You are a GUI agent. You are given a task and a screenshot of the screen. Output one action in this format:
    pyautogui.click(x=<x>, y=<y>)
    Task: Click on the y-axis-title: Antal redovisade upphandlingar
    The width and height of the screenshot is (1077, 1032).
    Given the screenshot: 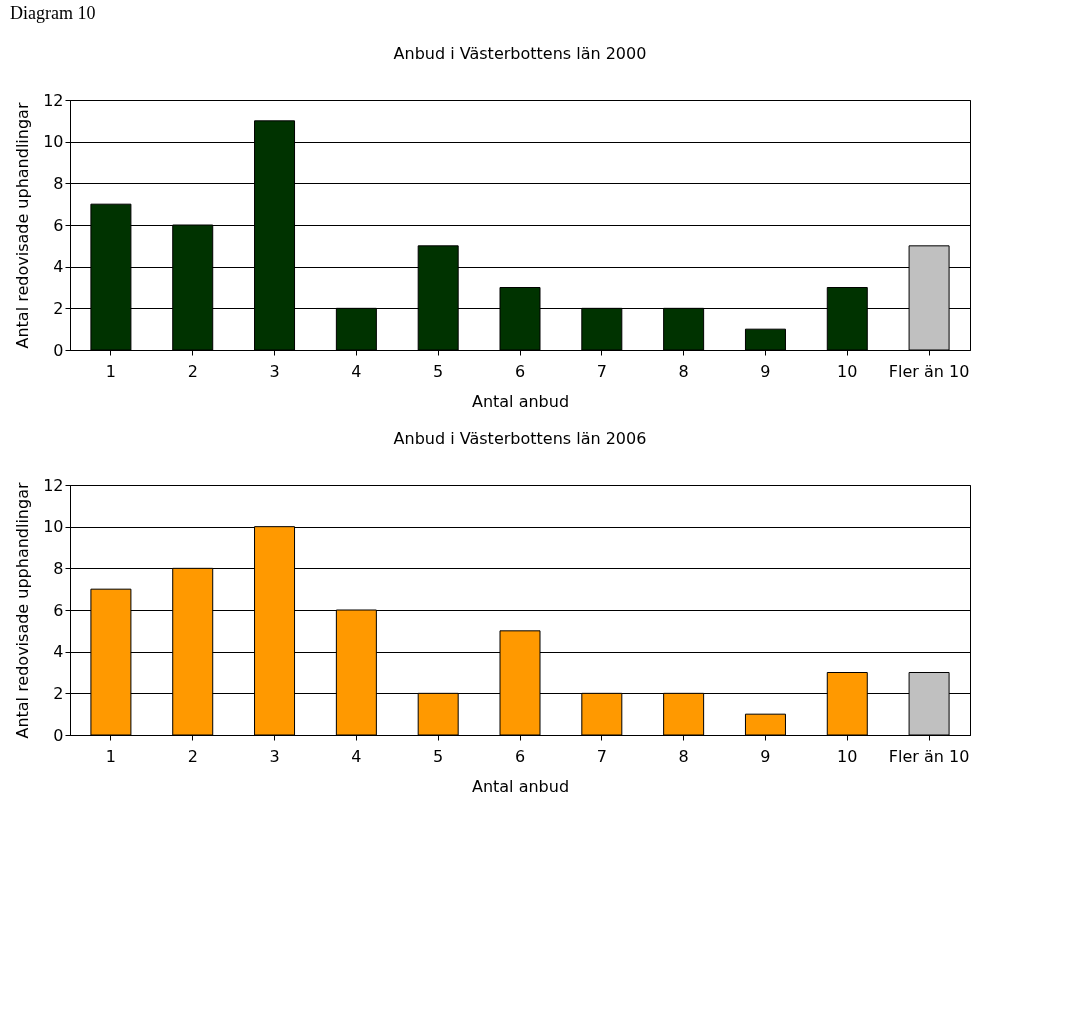 What is the action you would take?
    pyautogui.click(x=23, y=610)
    